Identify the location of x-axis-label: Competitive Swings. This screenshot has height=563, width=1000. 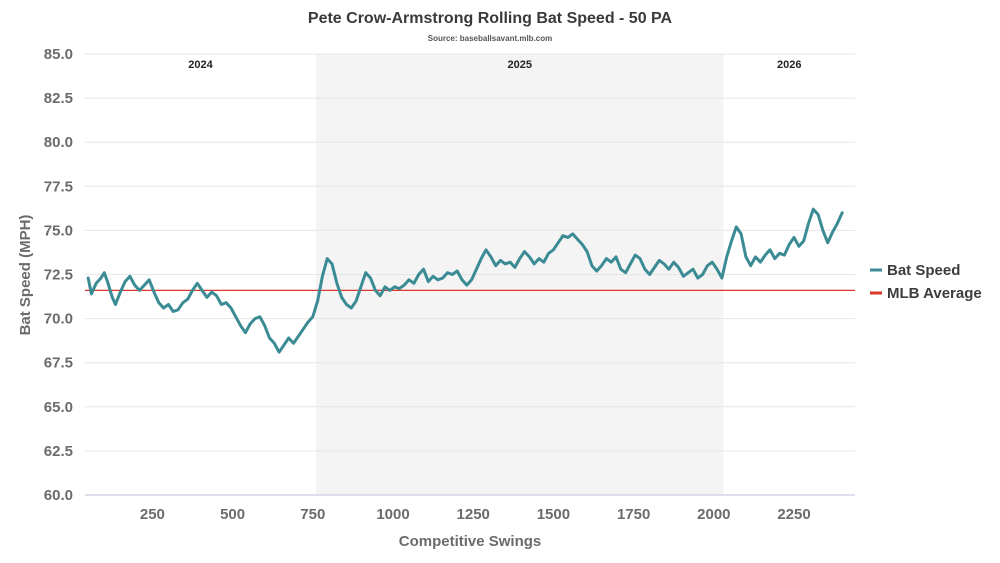
(470, 541).